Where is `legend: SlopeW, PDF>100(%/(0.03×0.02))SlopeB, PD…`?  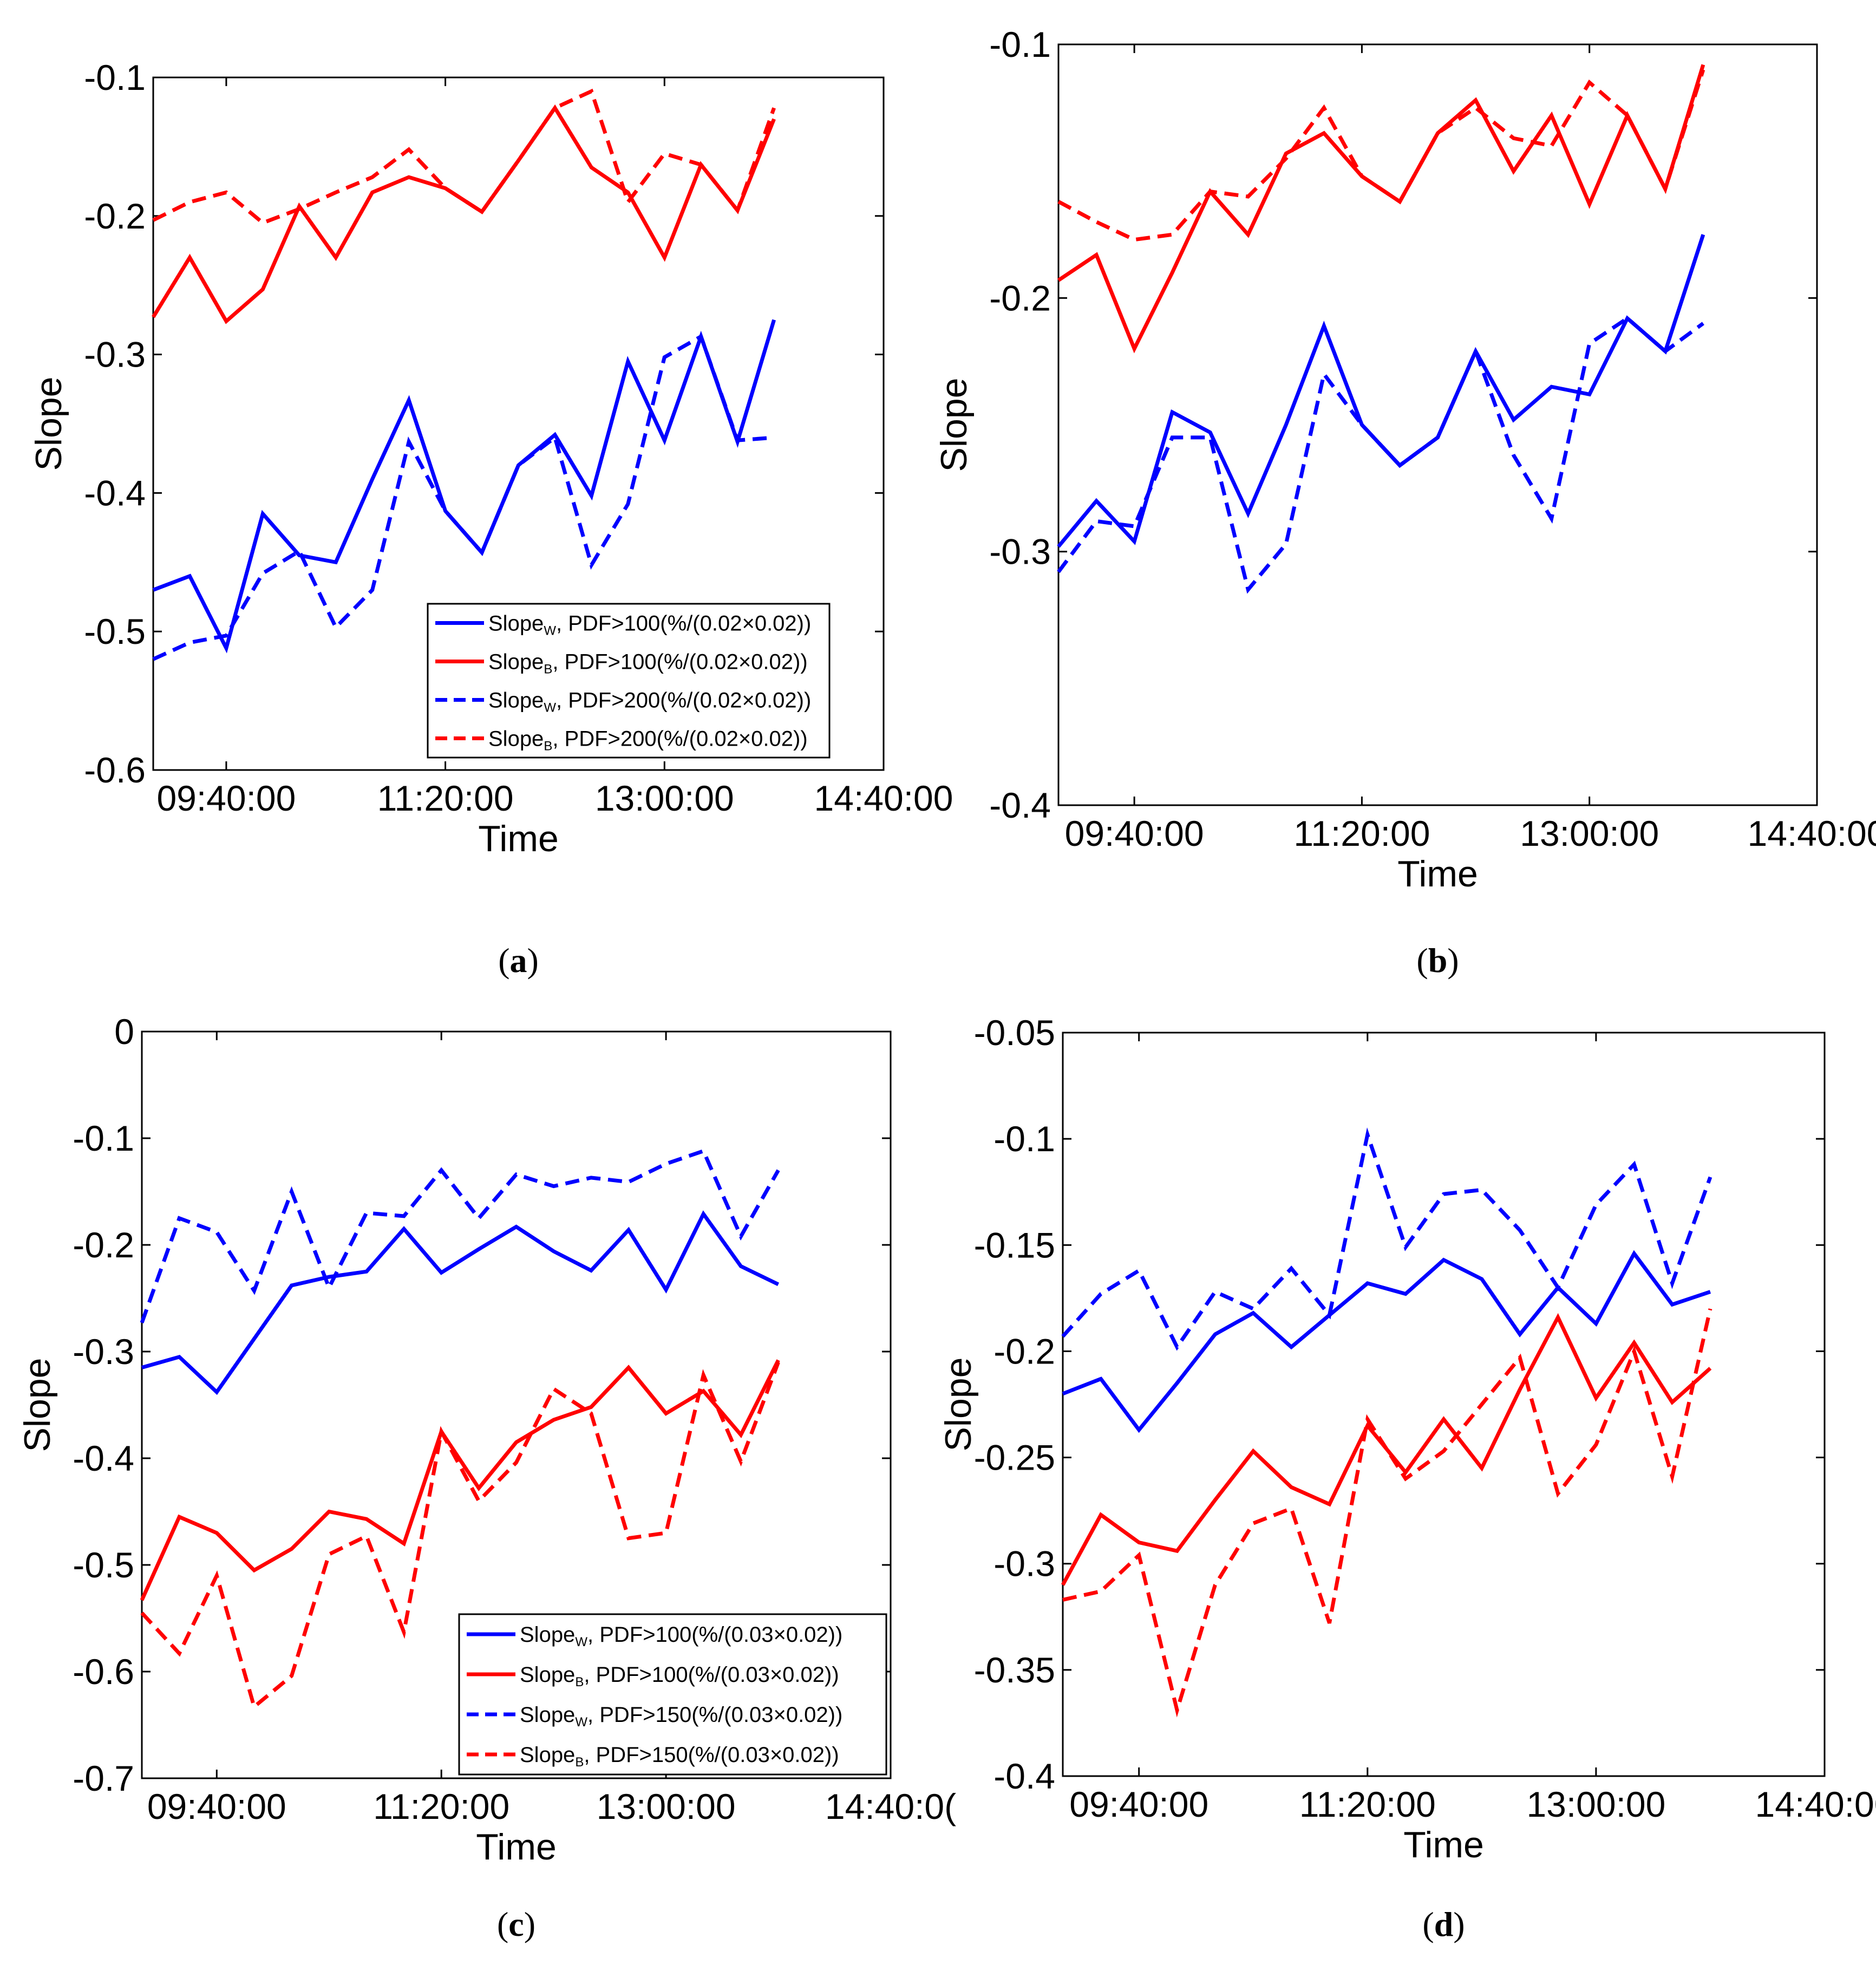 legend: SlopeW, PDF>100(%/(0.03×0.02))SlopeB, PD… is located at coordinates (673, 1694).